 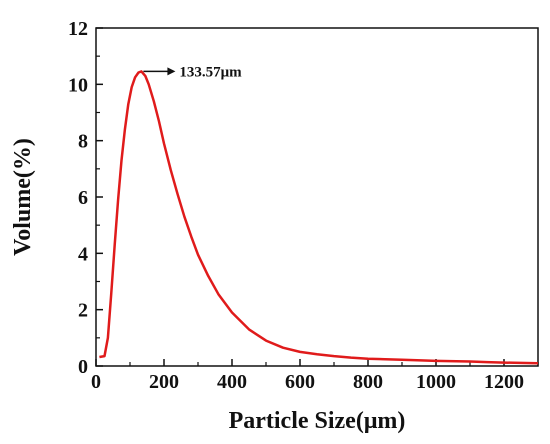 I want to click on y-axis-title: Volume(%), so click(x=23, y=197).